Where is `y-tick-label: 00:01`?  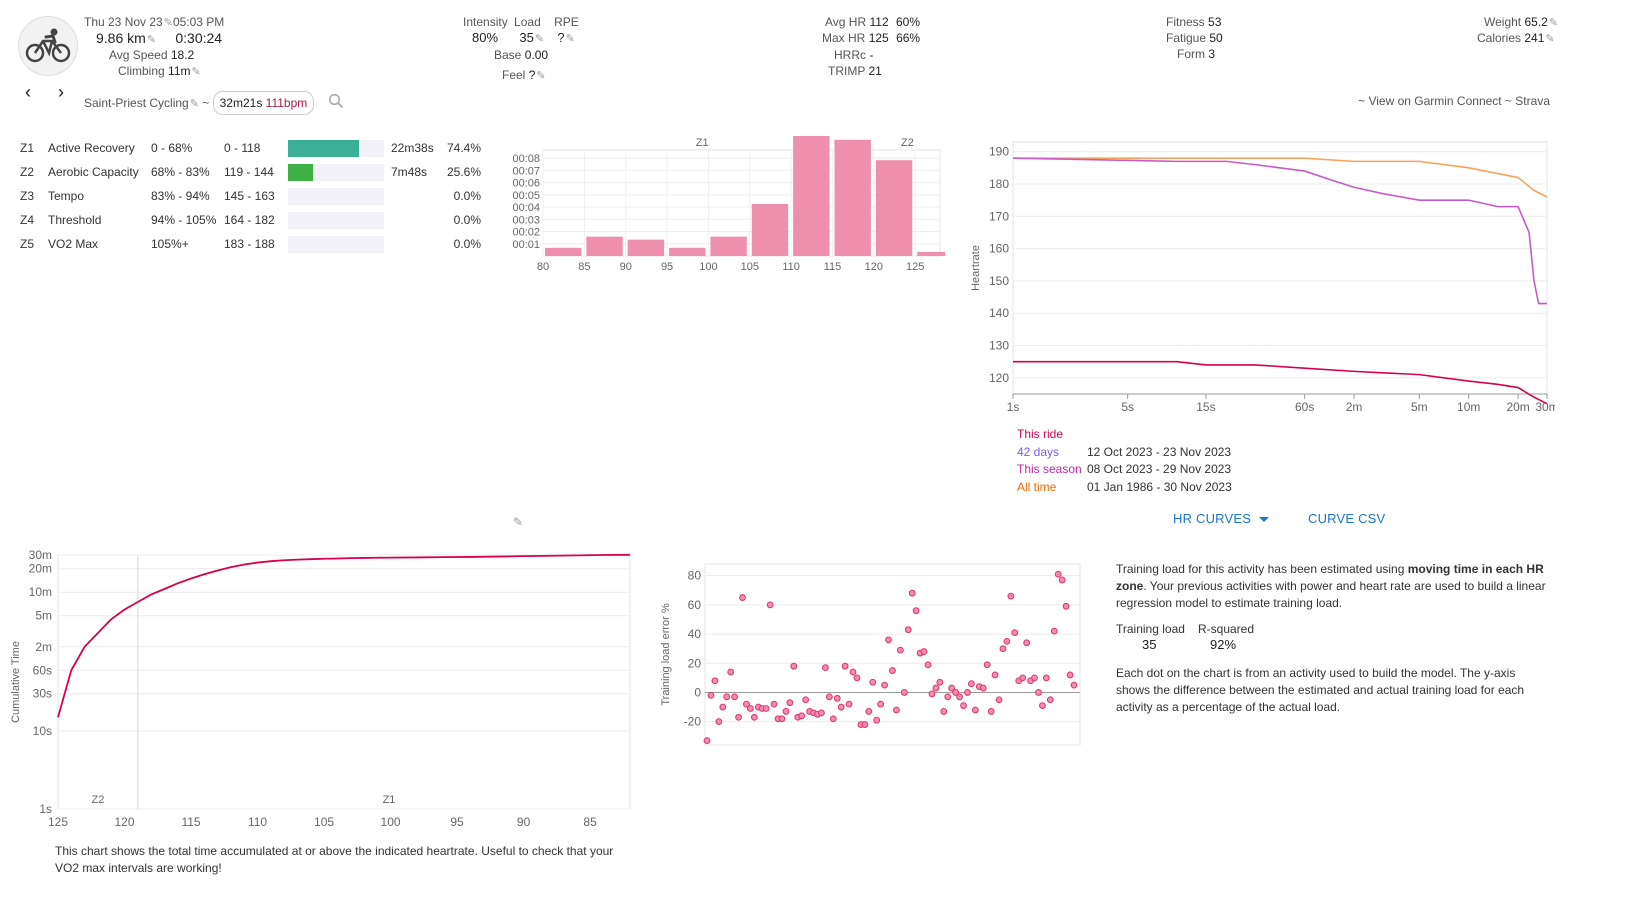
y-tick-label: 00:01 is located at coordinates (526, 245).